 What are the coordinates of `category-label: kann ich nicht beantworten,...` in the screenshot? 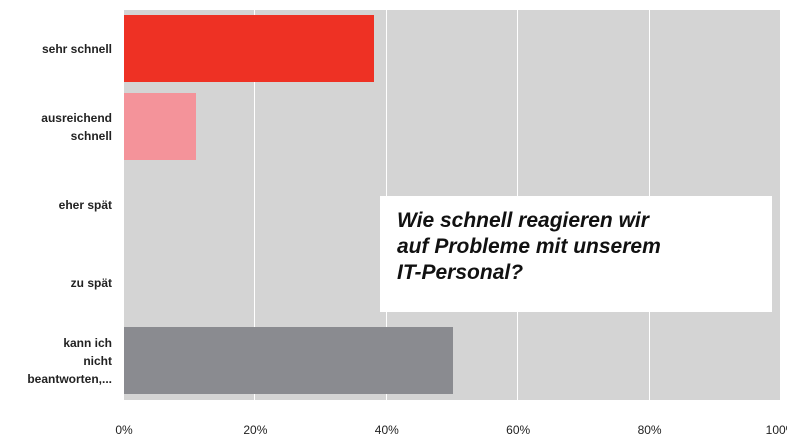 It's located at (69, 361).